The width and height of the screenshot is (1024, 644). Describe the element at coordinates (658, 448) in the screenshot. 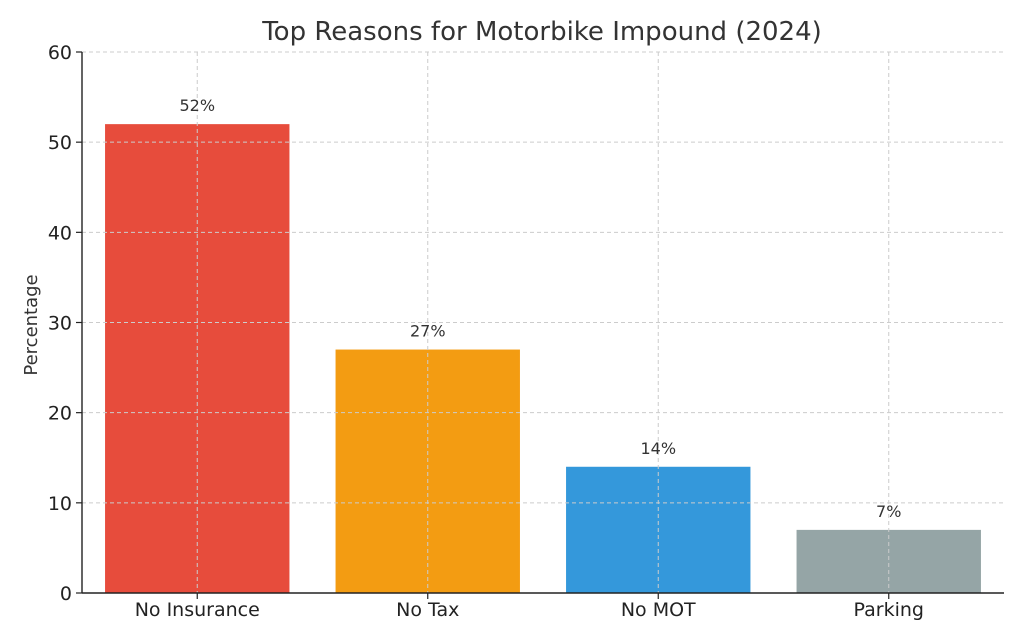

I see `data-label: 14%` at that location.